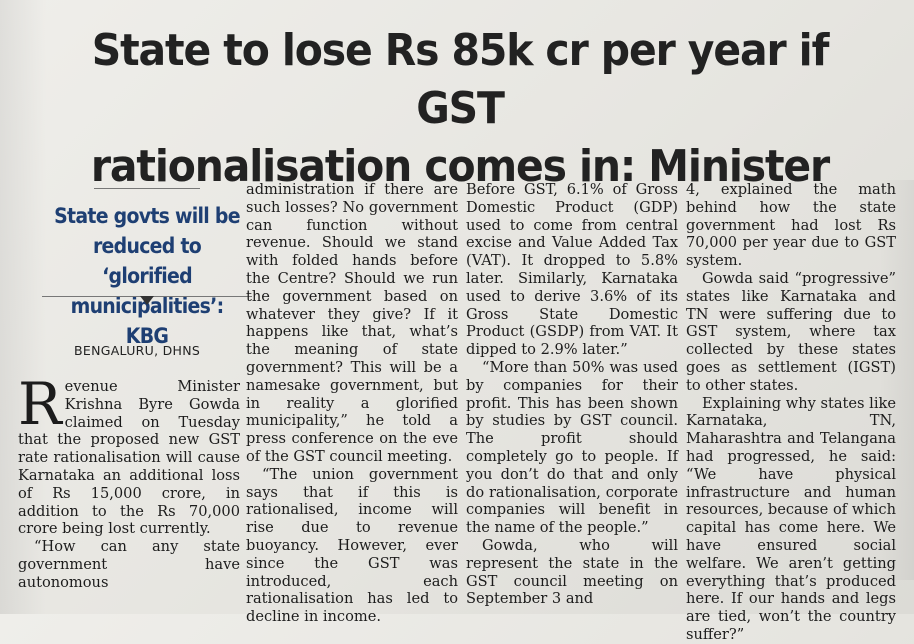 This screenshot has height=644, width=914. Describe the element at coordinates (40, 404) in the screenshot. I see `drop-cap: R` at that location.